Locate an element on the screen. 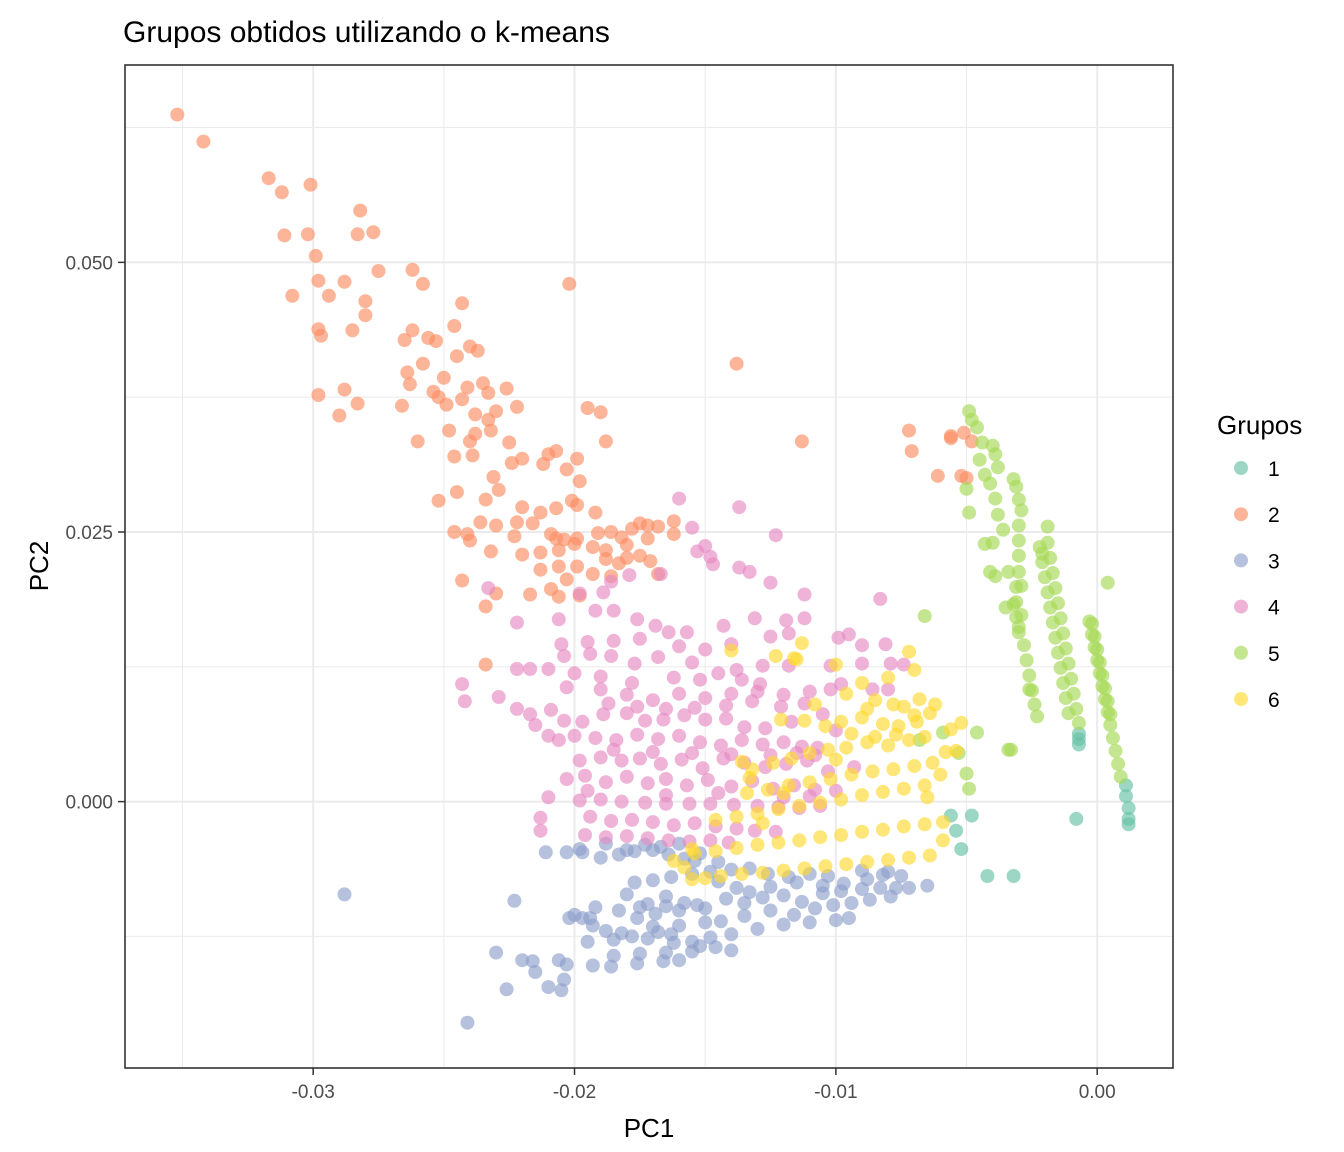 Image resolution: width=1344 pixels, height=1152 pixels. x-tick-label: -0.01 is located at coordinates (835, 1092).